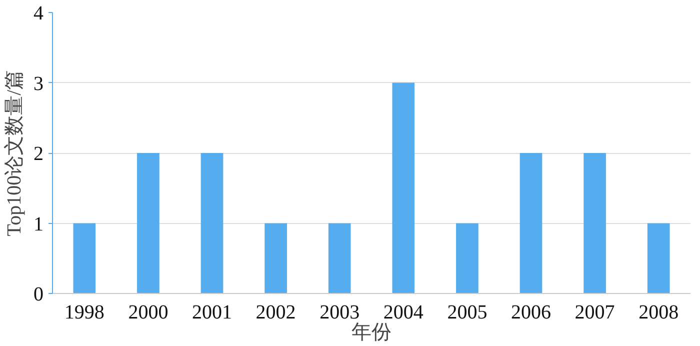 This screenshot has height=346, width=700. What do you see at coordinates (276, 313) in the screenshot?
I see `x-tick-label: 2002` at bounding box center [276, 313].